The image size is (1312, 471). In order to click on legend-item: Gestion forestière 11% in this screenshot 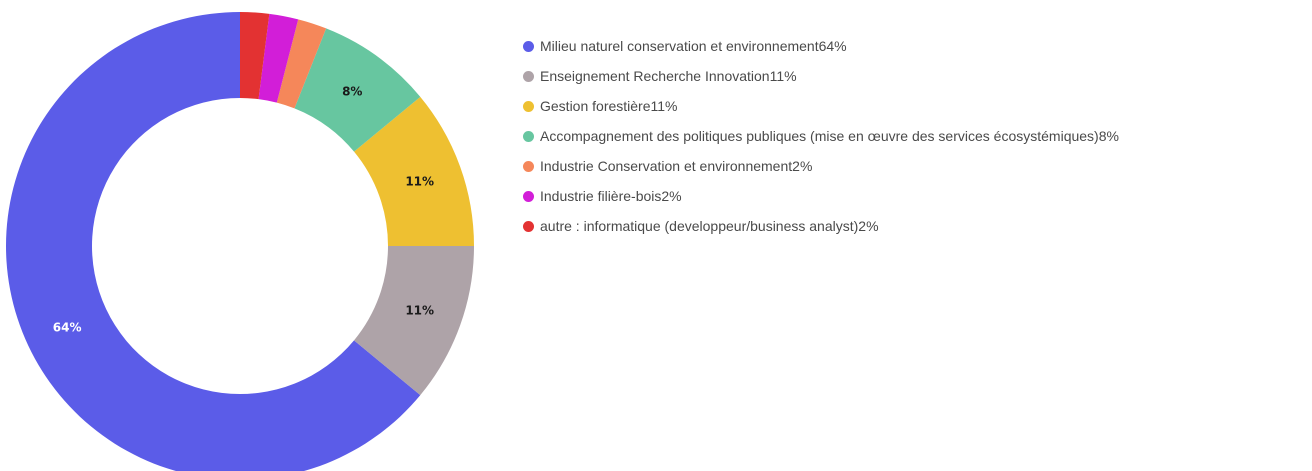, I will do `click(821, 106)`.